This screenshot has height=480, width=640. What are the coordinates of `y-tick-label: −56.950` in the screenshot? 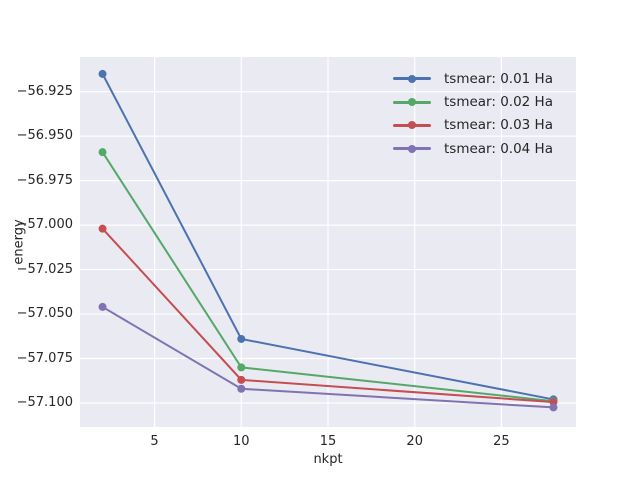 It's located at (44, 136).